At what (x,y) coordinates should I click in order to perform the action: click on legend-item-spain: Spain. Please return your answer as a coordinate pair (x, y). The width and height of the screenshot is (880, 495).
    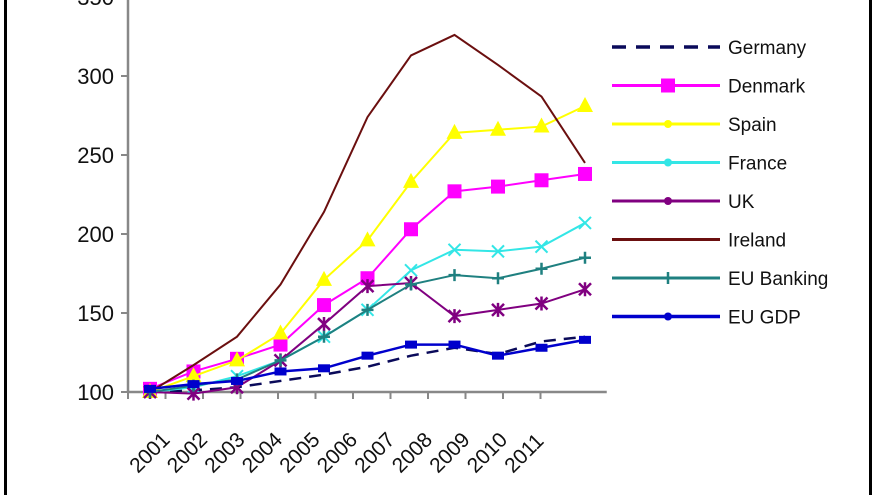
    Looking at the image, I should click on (694, 125).